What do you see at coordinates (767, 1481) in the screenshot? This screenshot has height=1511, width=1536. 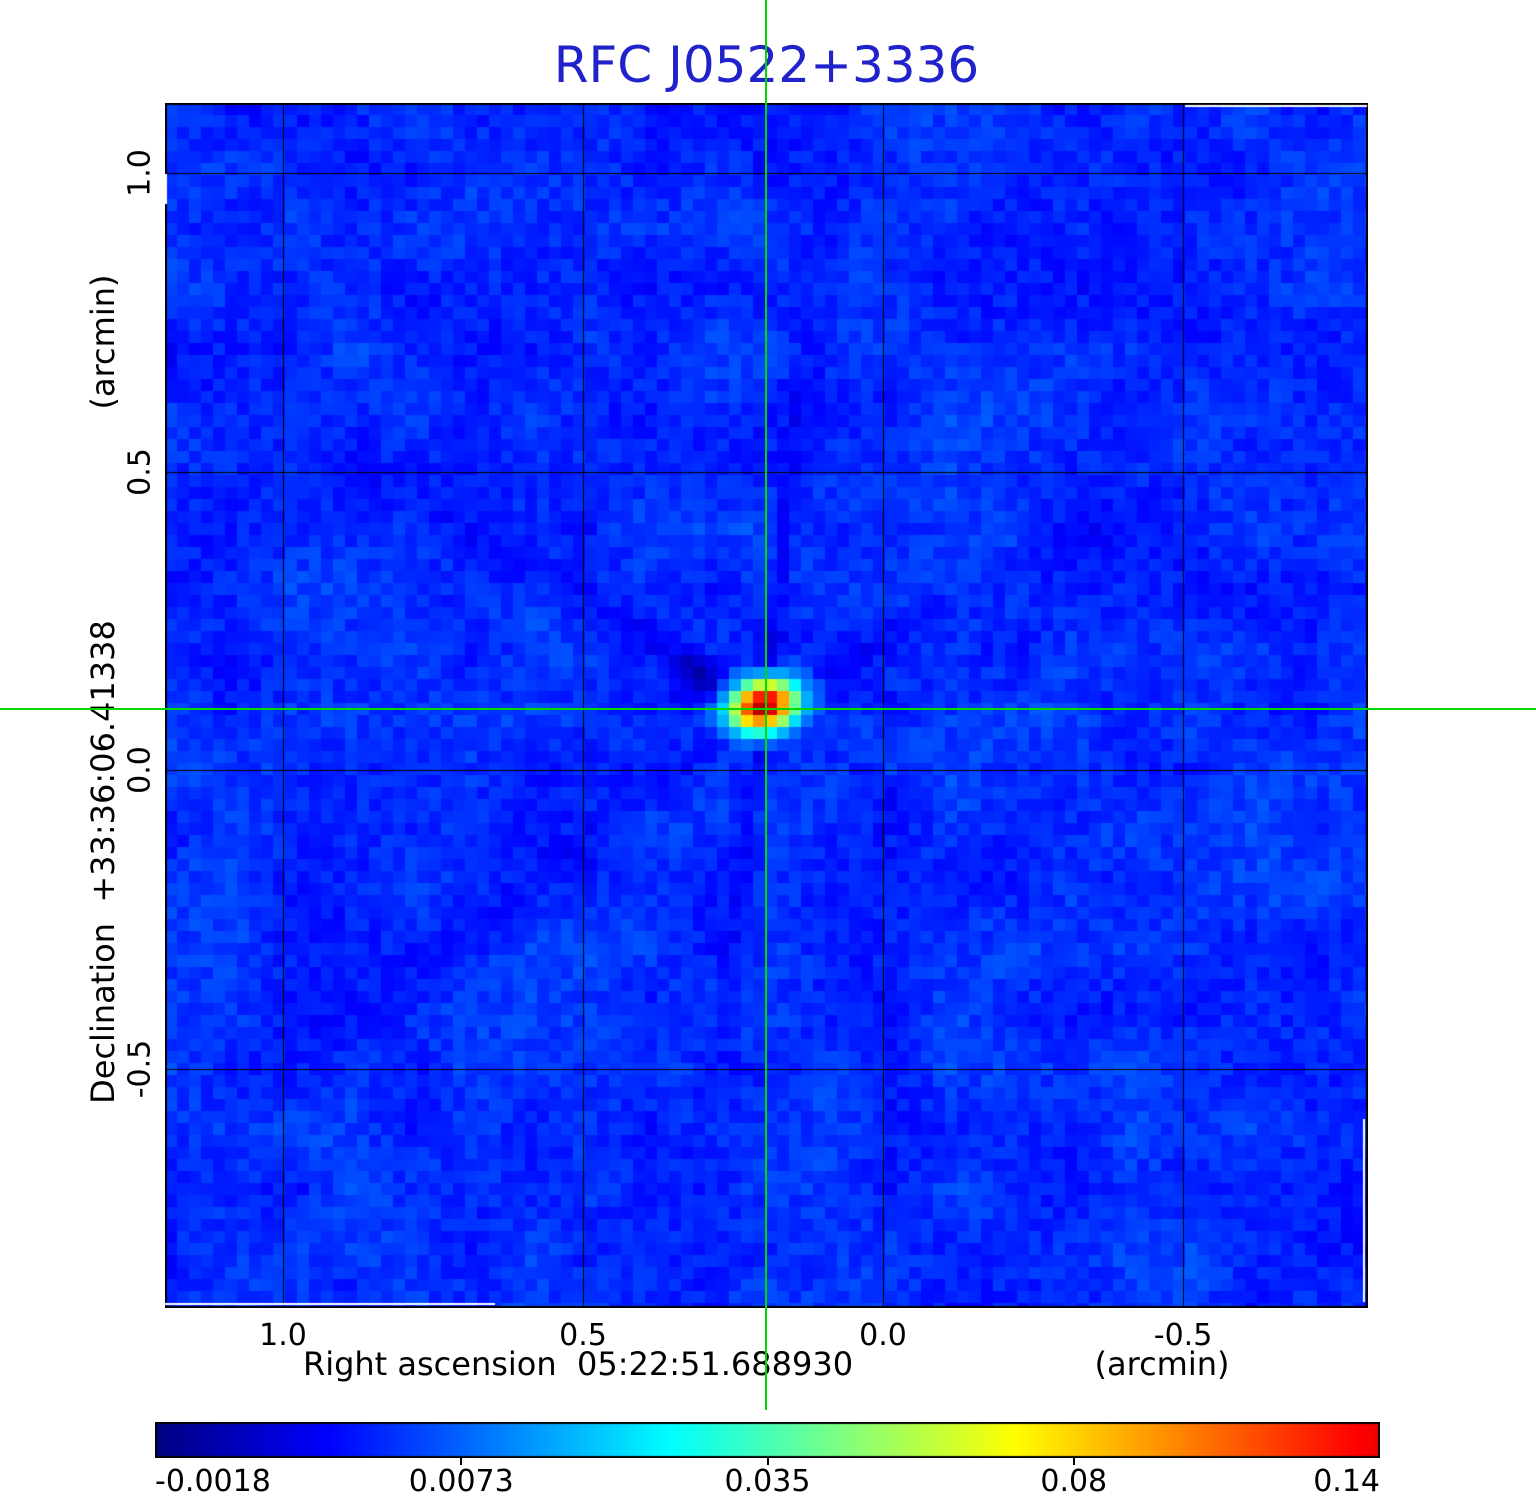 I see `colorbar-tick-label: 0.035` at bounding box center [767, 1481].